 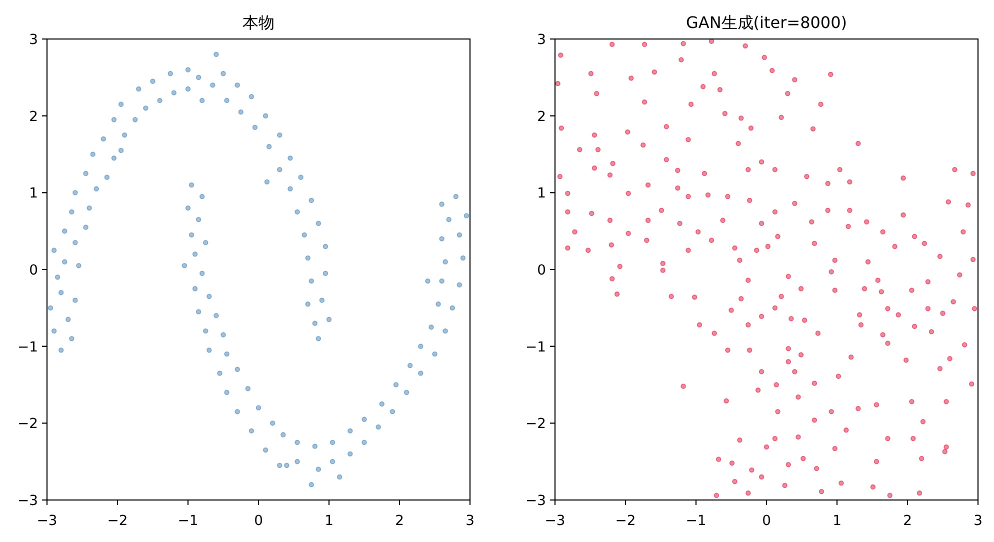 What do you see at coordinates (258, 22) in the screenshot?
I see `title: 本物` at bounding box center [258, 22].